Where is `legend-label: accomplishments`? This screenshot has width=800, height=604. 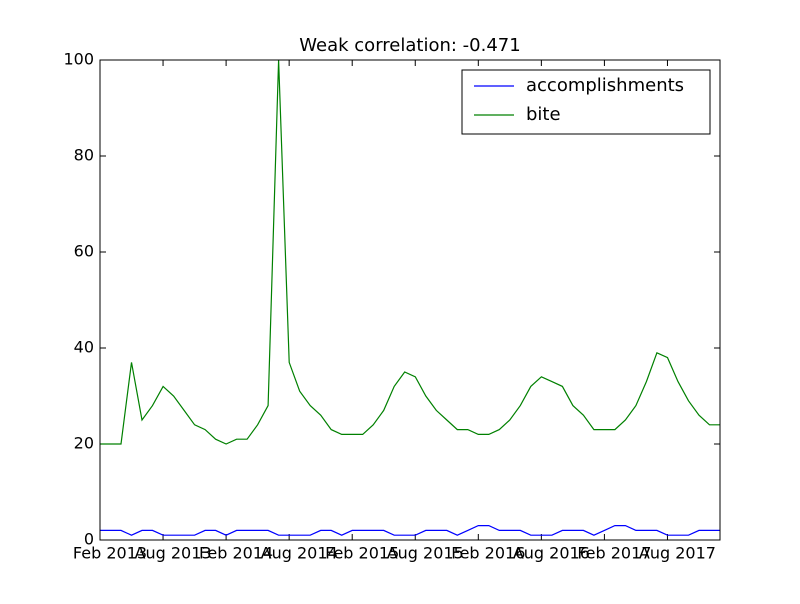 legend-label: accomplishments is located at coordinates (605, 85).